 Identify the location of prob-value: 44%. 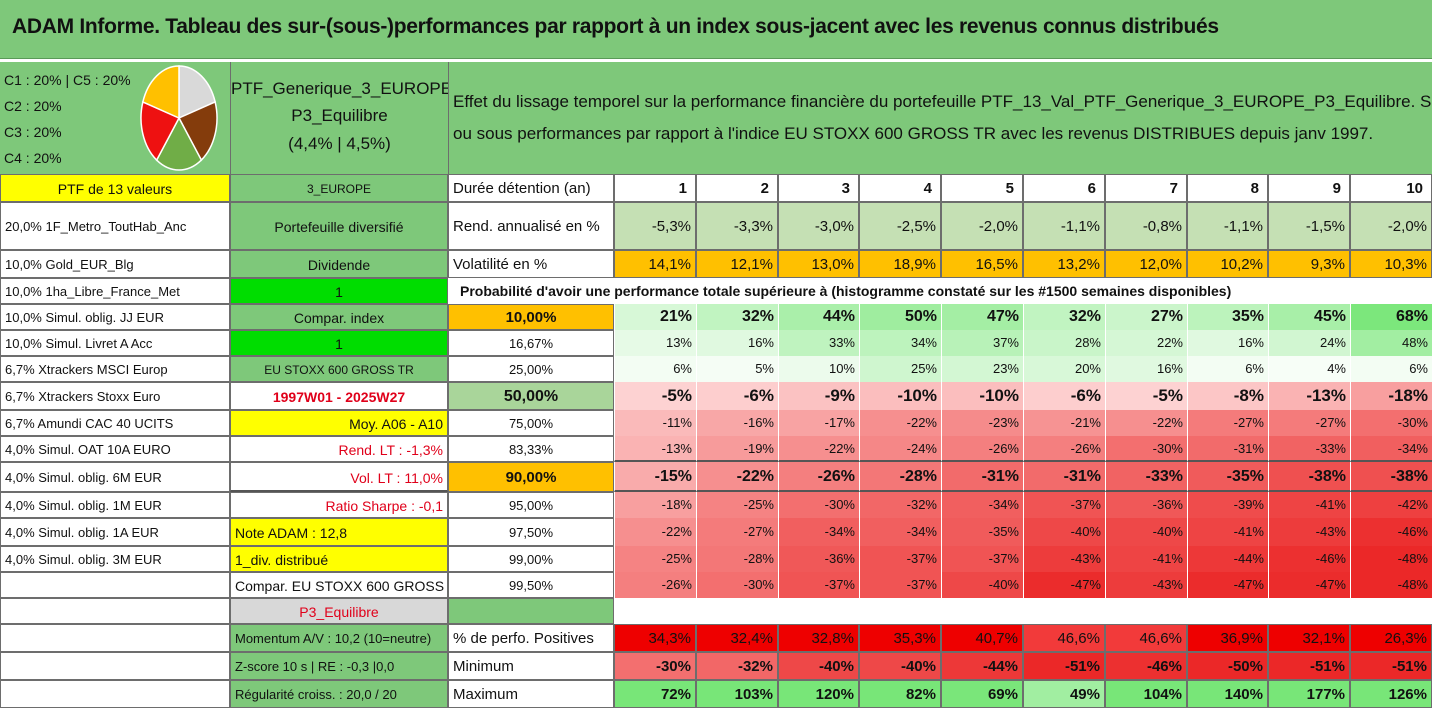
(818, 317).